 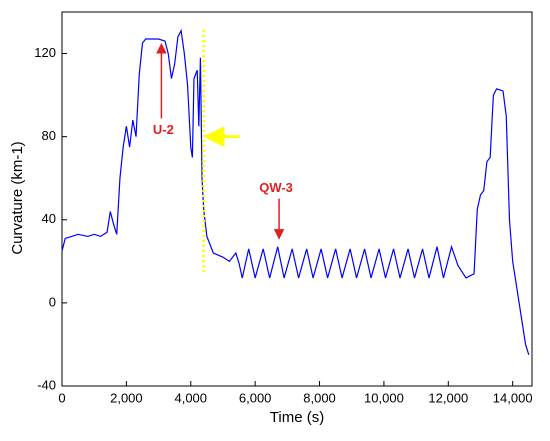 What do you see at coordinates (46, 384) in the screenshot?
I see `y-tick-label: -40` at bounding box center [46, 384].